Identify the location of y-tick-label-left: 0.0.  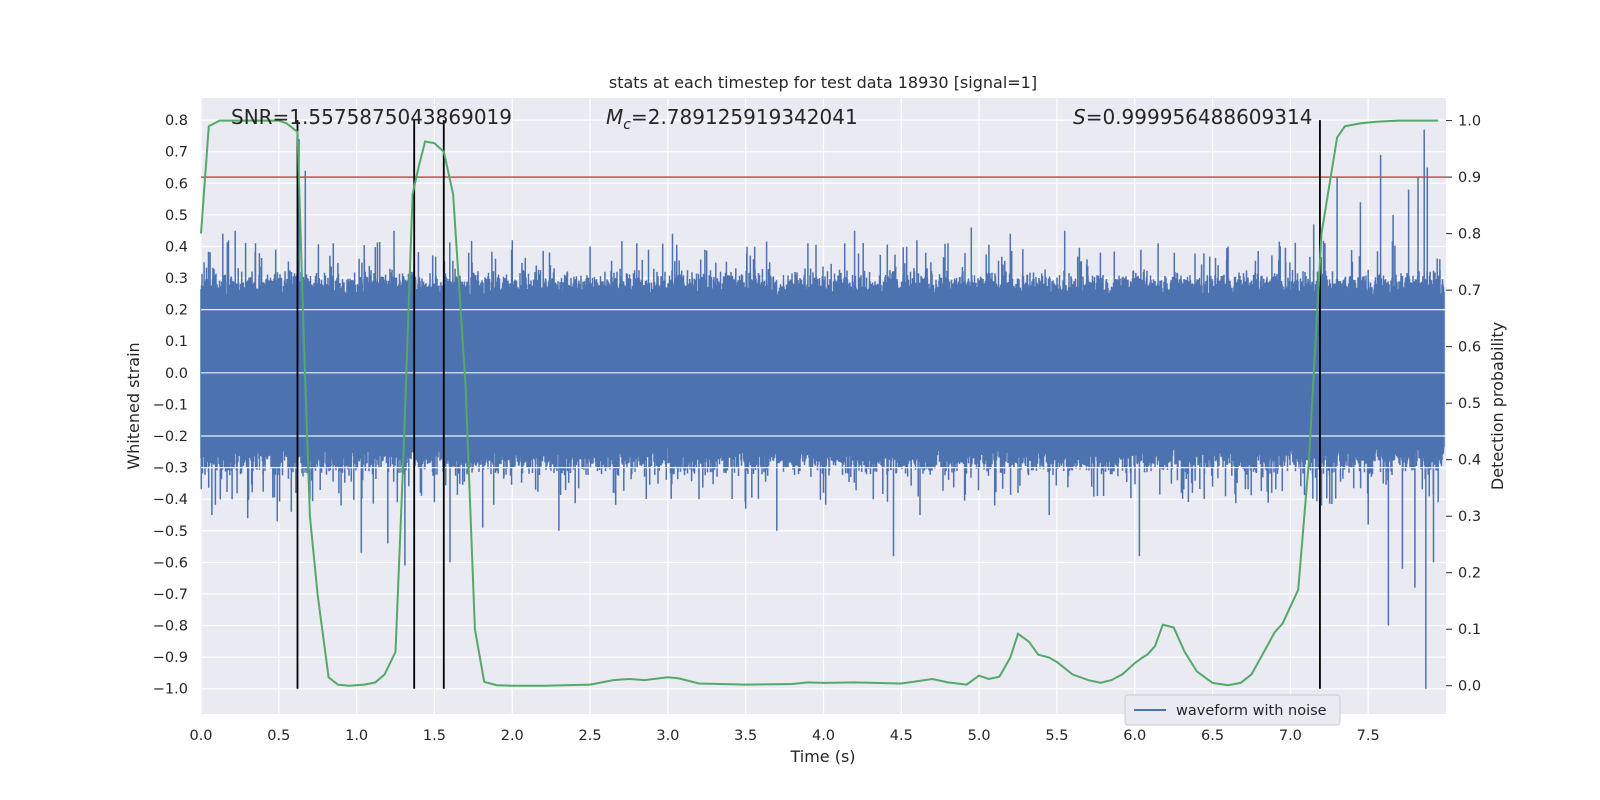
(176, 374).